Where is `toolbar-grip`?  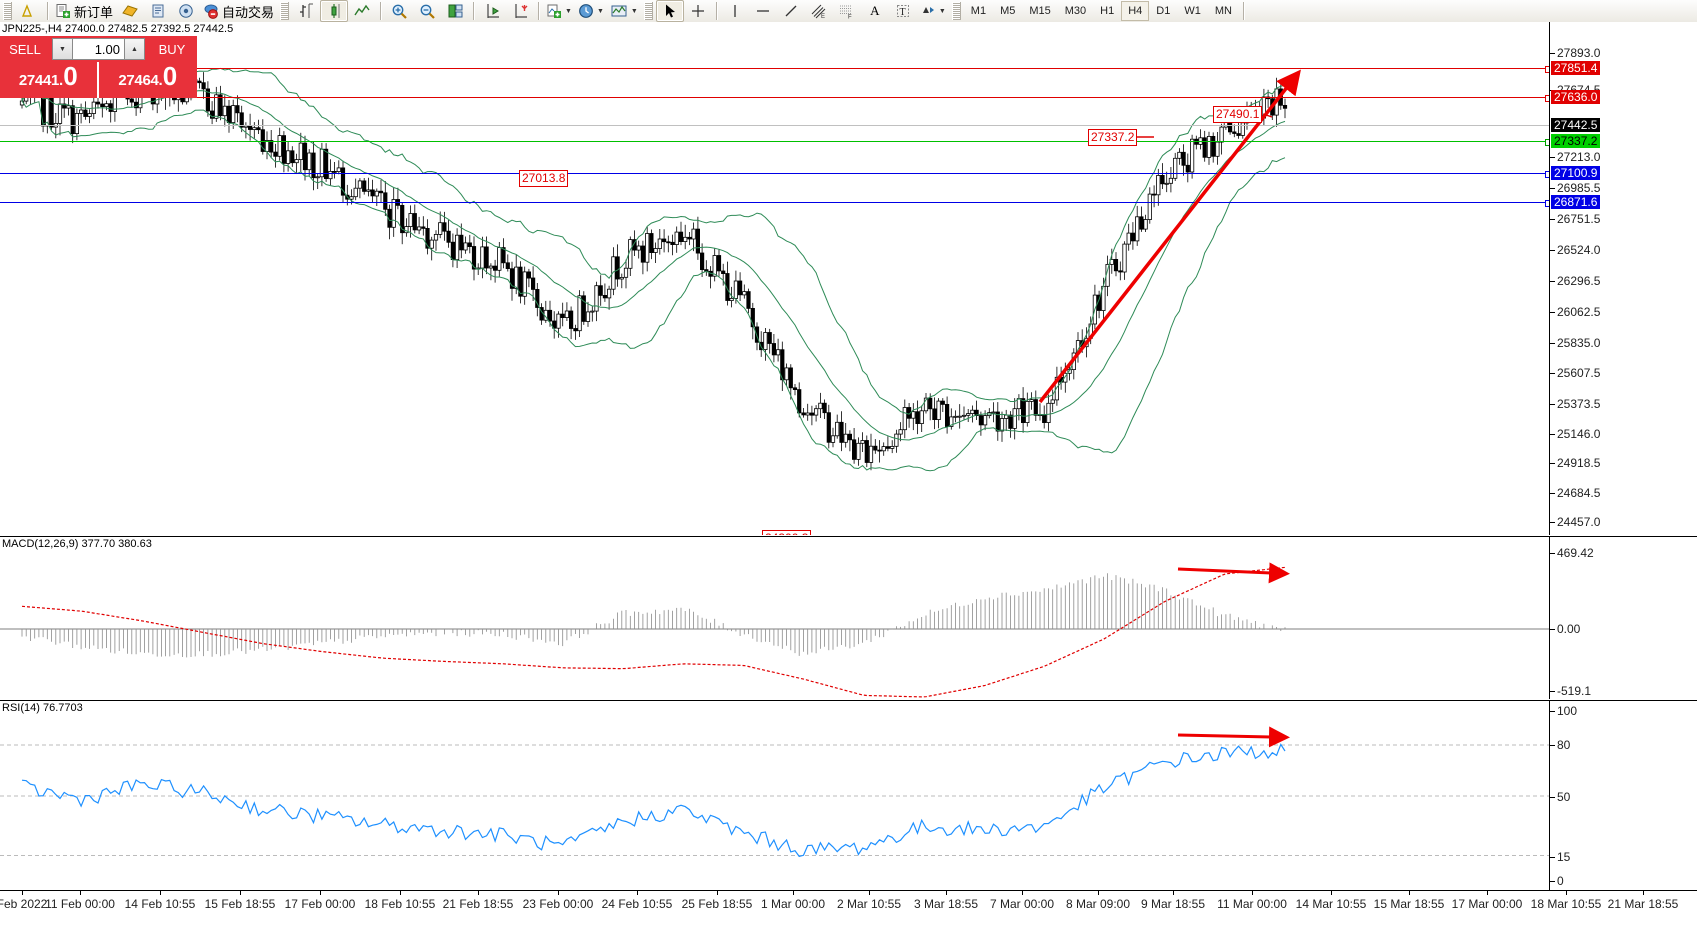
toolbar-grip is located at coordinates (7, 11).